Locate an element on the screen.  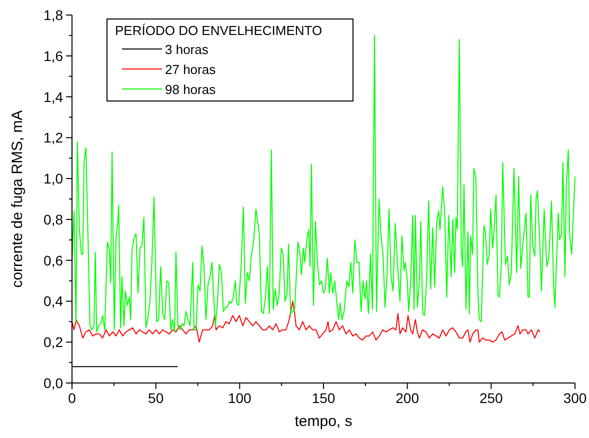
y-tick-label: 0,4 is located at coordinates (54, 301).